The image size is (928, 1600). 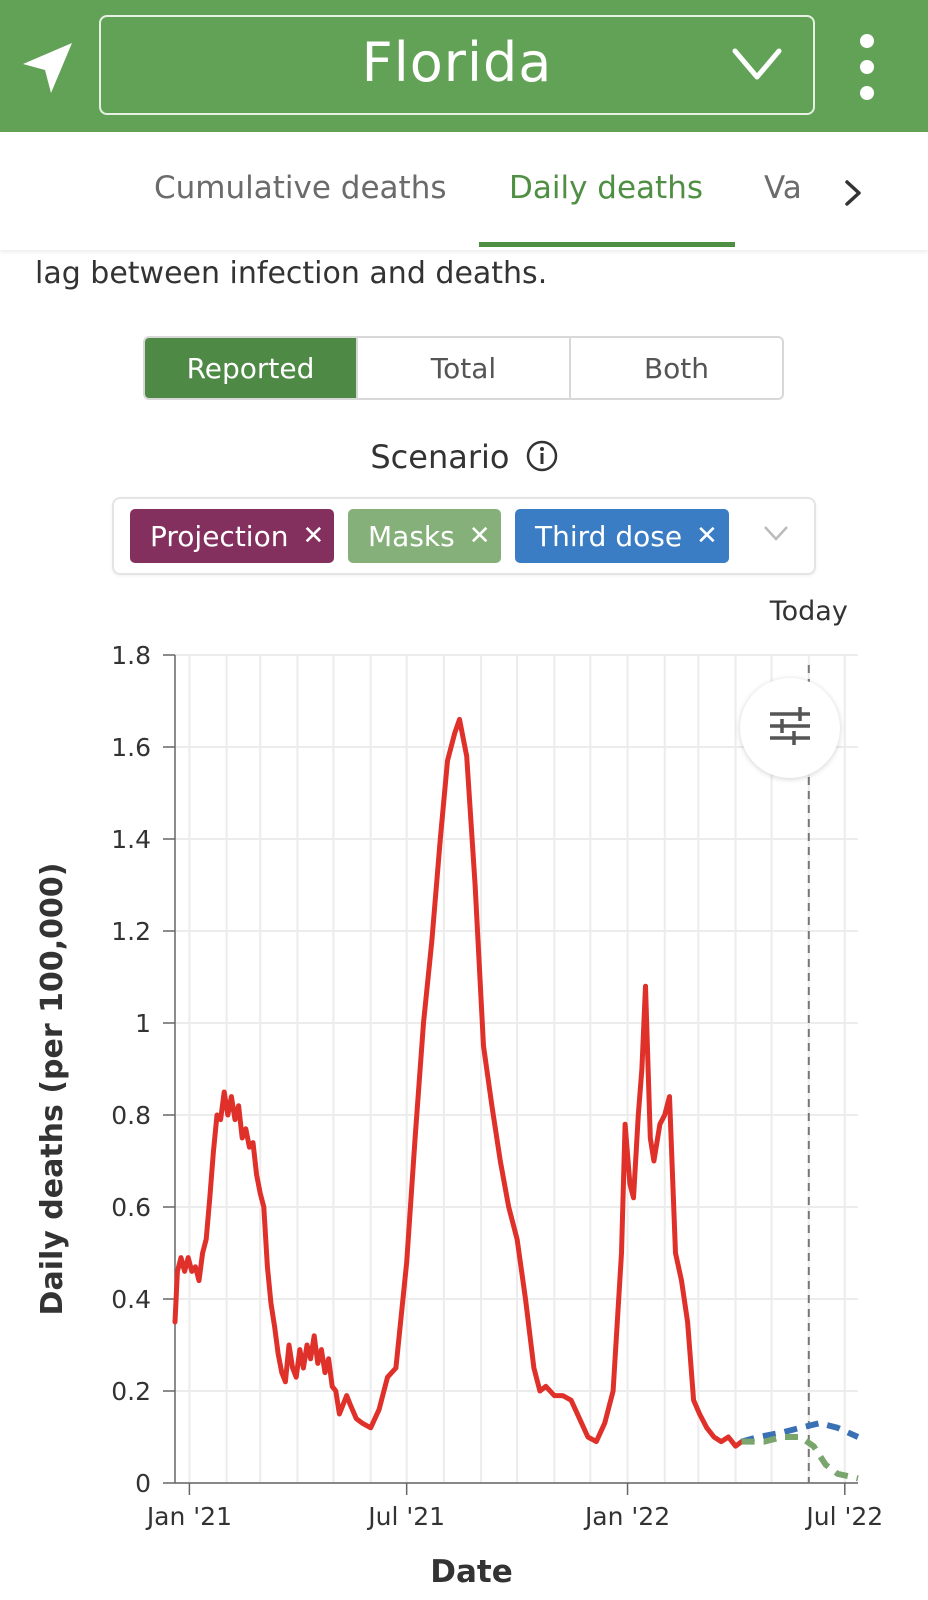 I want to click on y-tick-label: 0.8, so click(x=131, y=1115).